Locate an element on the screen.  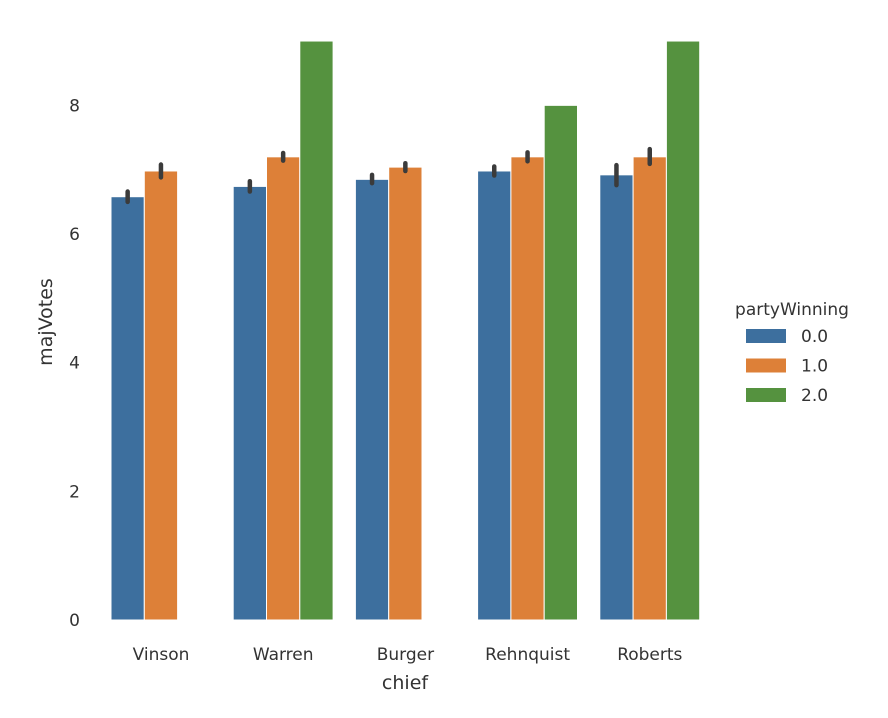
y-tick-label-4: 4 is located at coordinates (74, 364).